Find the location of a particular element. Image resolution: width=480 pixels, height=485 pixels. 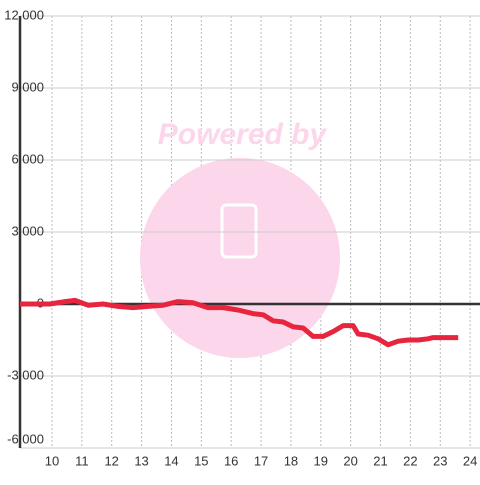

series-line is located at coordinates (239, 322).